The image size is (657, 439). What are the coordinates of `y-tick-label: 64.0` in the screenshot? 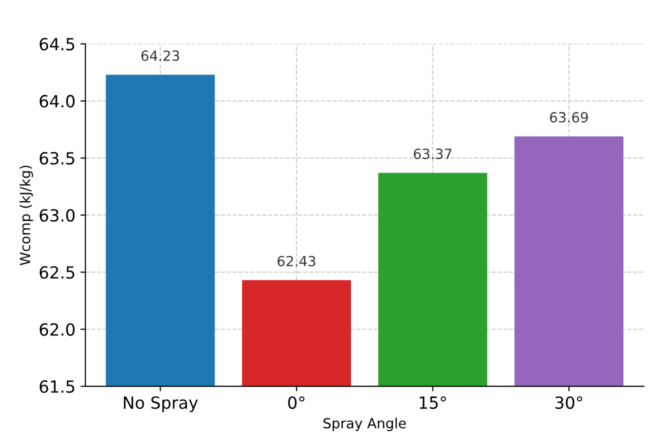 It's located at (57, 101).